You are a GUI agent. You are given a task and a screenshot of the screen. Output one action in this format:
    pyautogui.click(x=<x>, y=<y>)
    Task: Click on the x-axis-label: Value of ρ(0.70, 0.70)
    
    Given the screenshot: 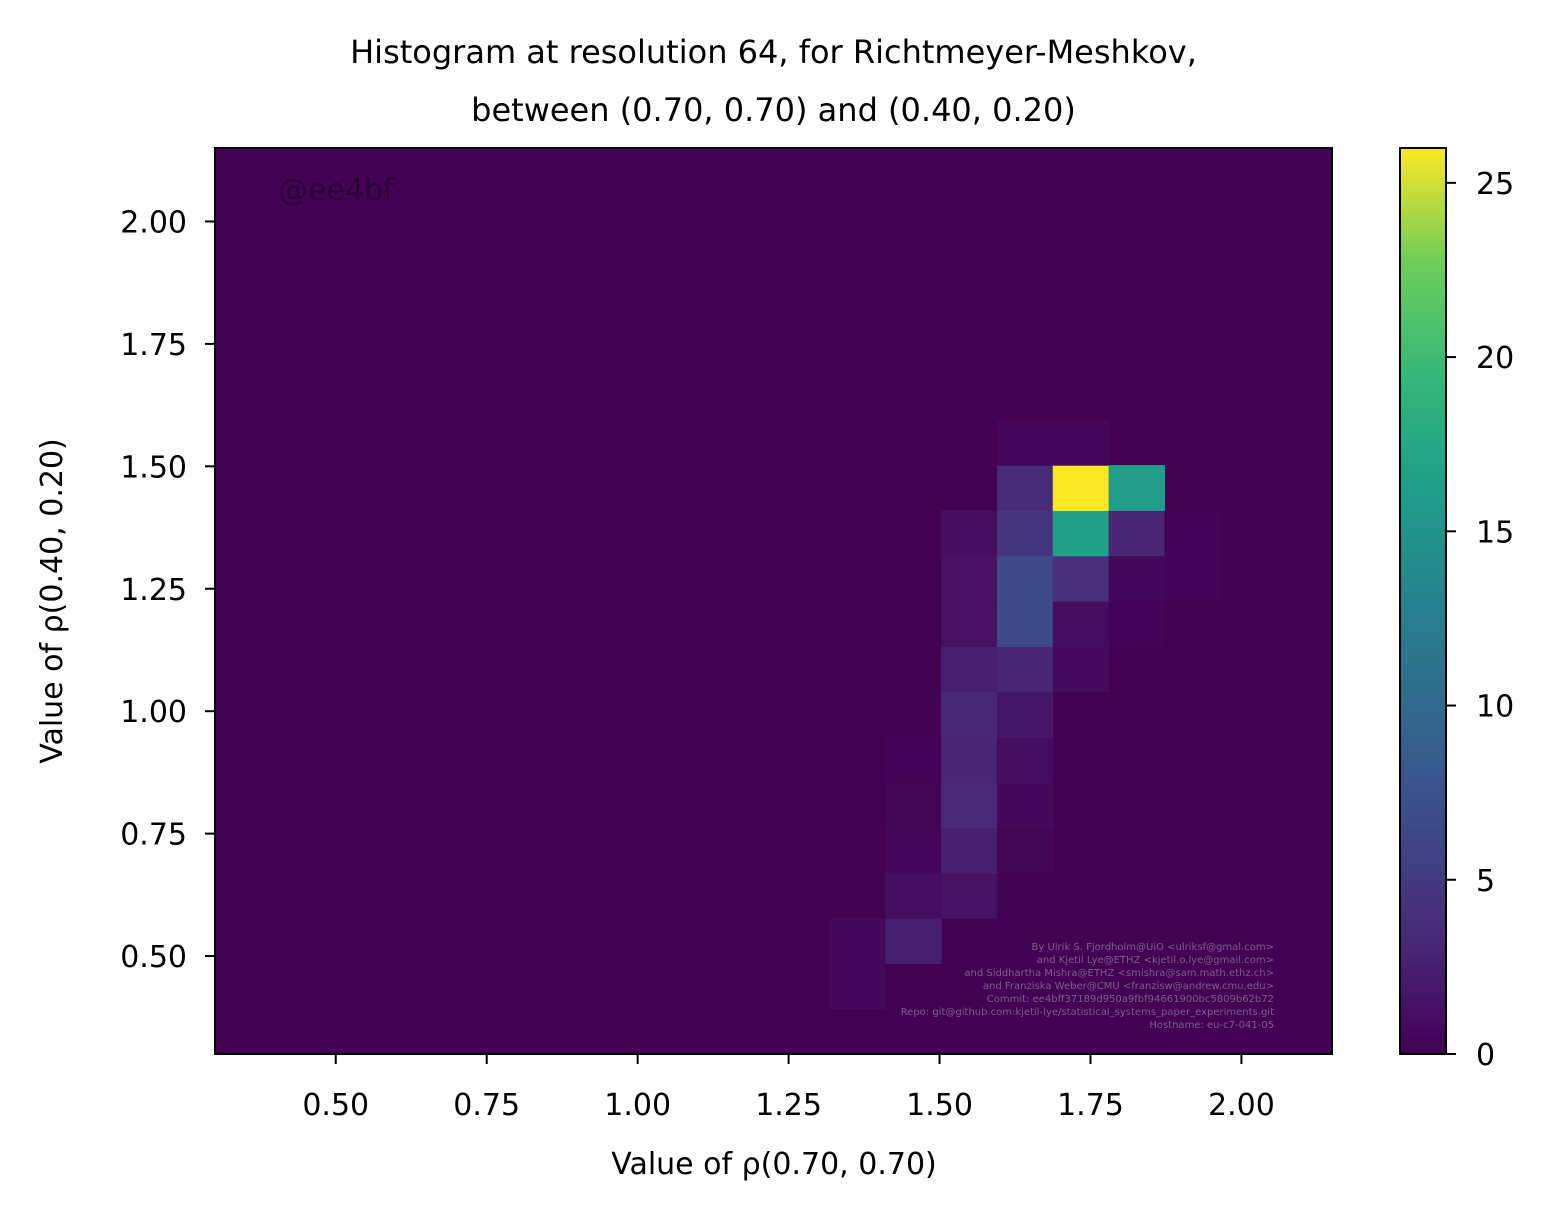 What is the action you would take?
    pyautogui.click(x=774, y=1164)
    